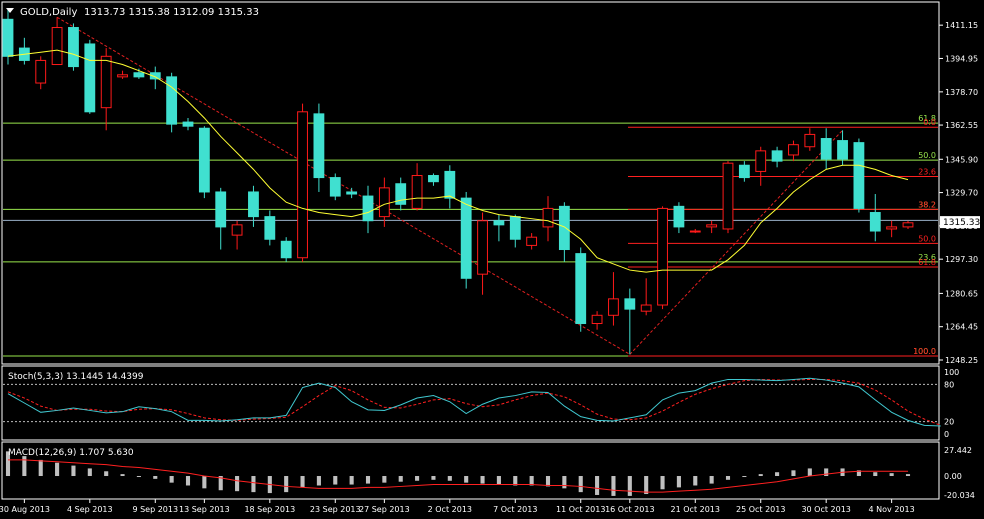 This screenshot has height=519, width=984. What do you see at coordinates (25, 509) in the screenshot?
I see `time-tick-label: 30 Aug 2013` at bounding box center [25, 509].